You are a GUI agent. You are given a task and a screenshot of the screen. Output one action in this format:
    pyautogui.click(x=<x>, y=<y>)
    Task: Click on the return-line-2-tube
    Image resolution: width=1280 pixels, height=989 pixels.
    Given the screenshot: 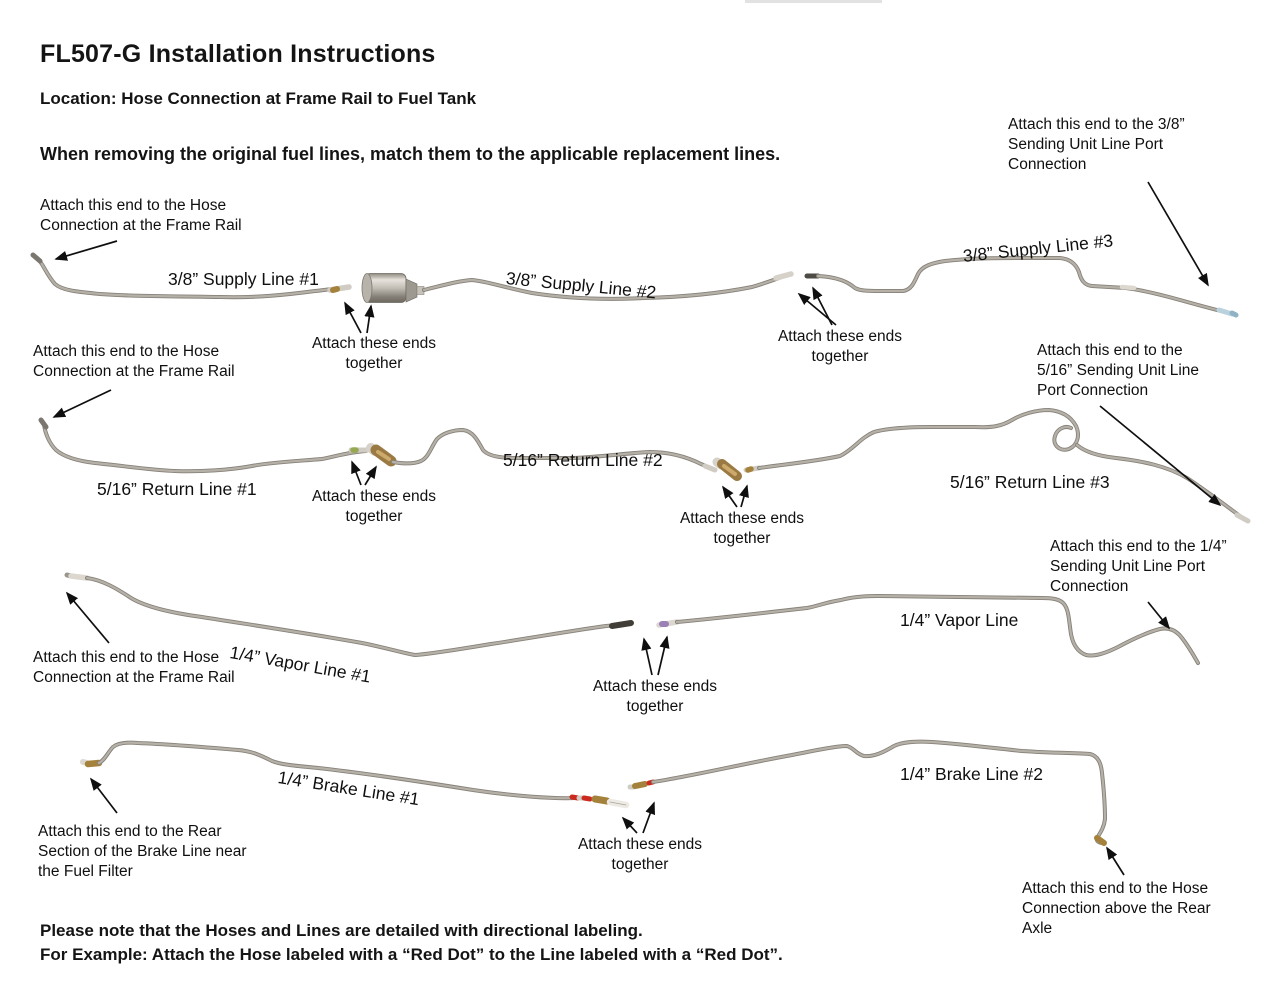 What is the action you would take?
    pyautogui.click(x=554, y=450)
    